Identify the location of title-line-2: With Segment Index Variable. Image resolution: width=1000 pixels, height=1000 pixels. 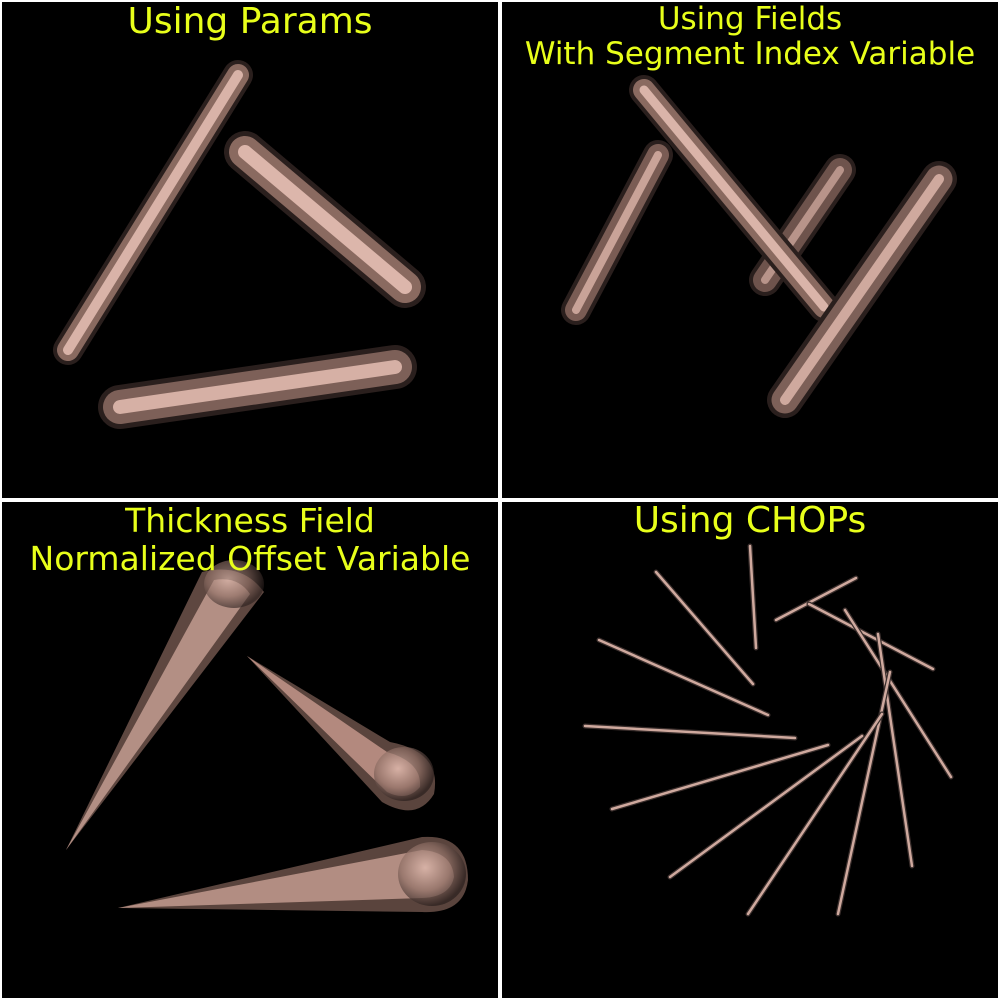
(750, 54).